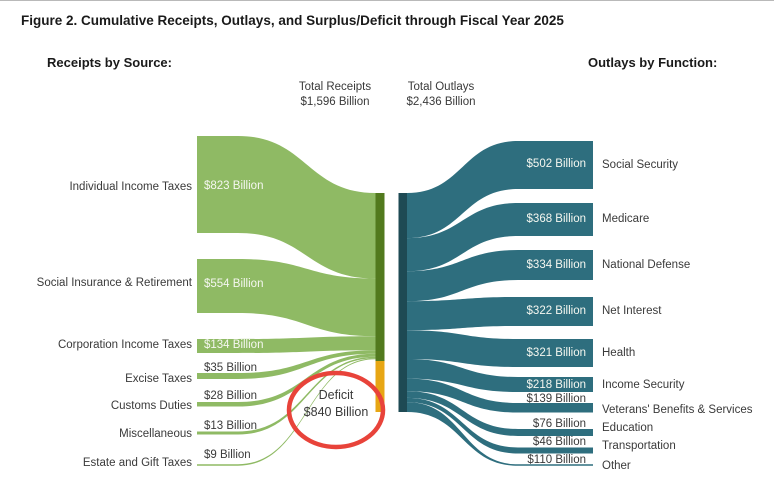  What do you see at coordinates (151, 406) in the screenshot?
I see `receipts-category-label-customs-duties: Customs Duties` at bounding box center [151, 406].